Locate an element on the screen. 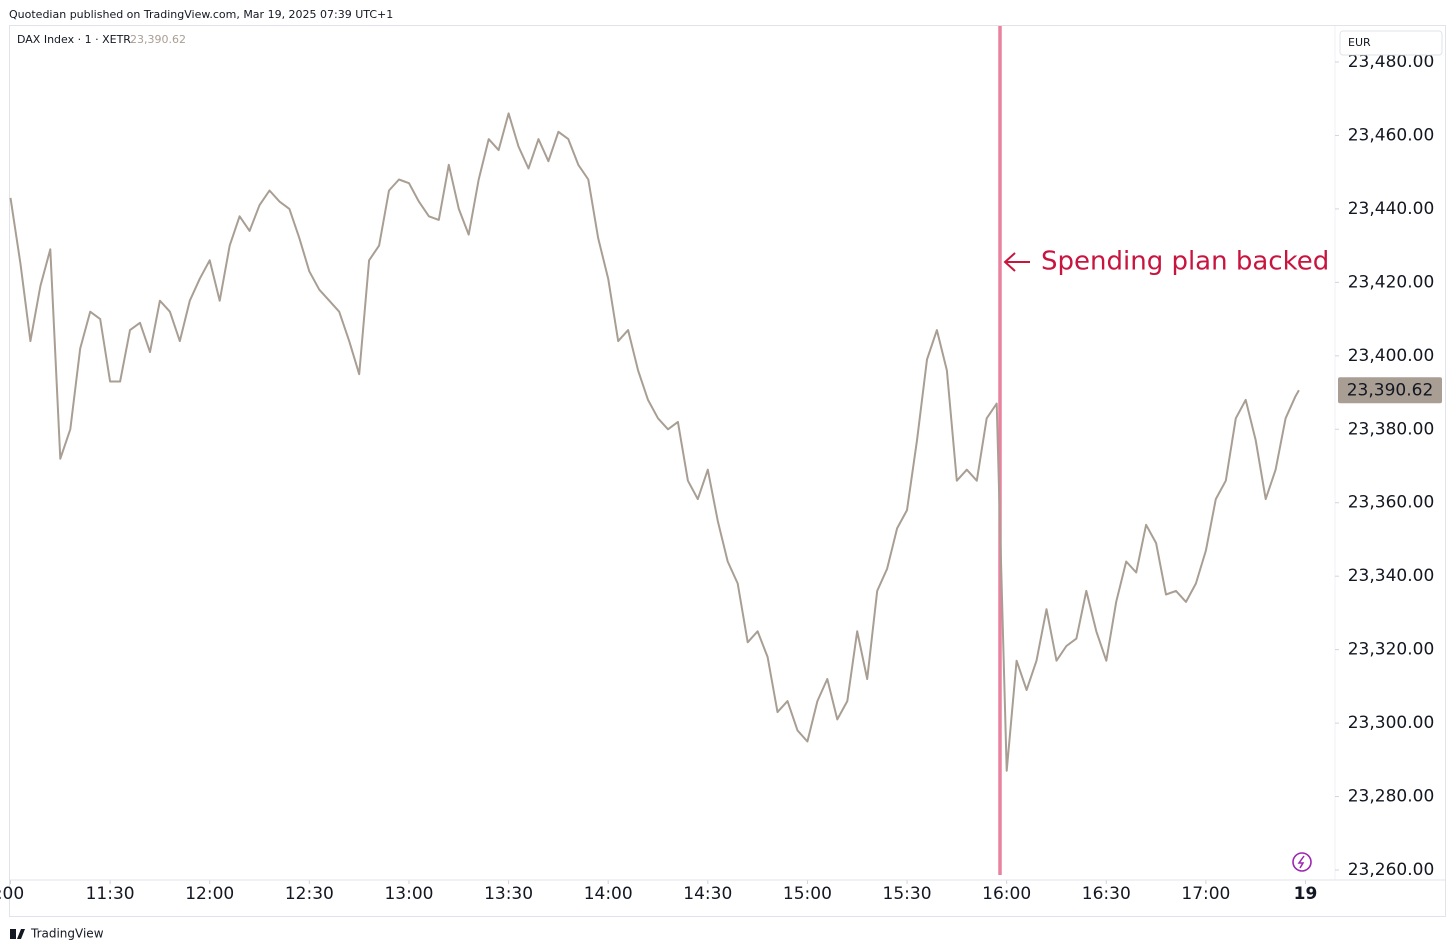  x-tick-label: 13:30 is located at coordinates (508, 894).